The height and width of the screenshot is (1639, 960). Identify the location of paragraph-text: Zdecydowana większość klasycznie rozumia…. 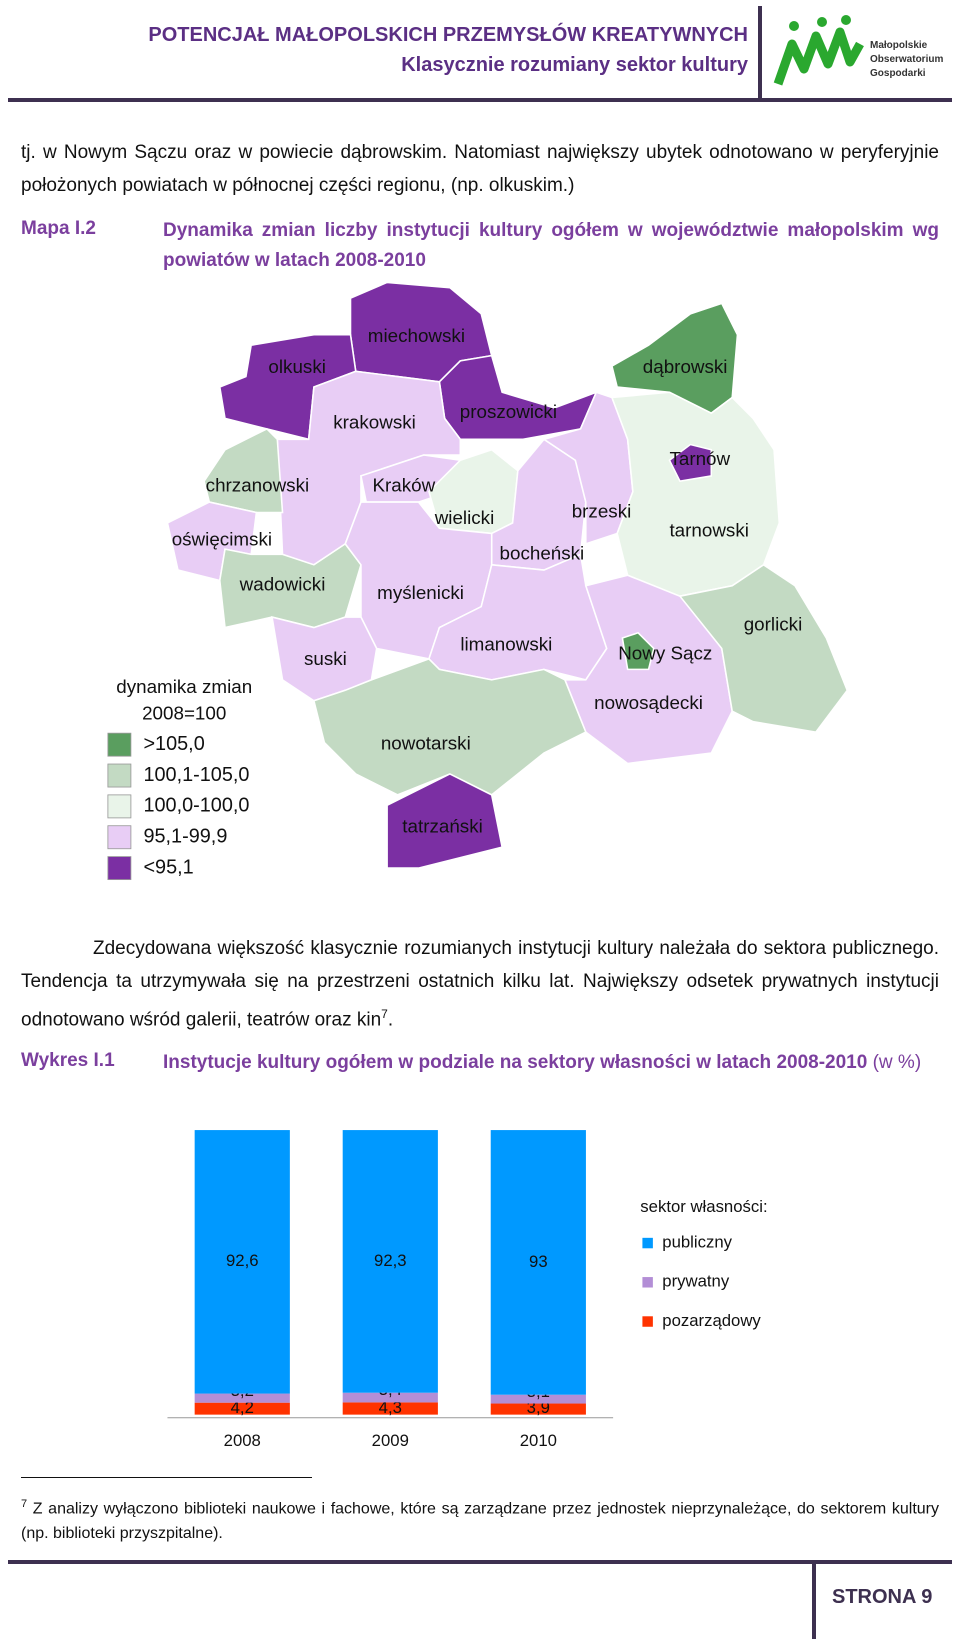
(480, 984).